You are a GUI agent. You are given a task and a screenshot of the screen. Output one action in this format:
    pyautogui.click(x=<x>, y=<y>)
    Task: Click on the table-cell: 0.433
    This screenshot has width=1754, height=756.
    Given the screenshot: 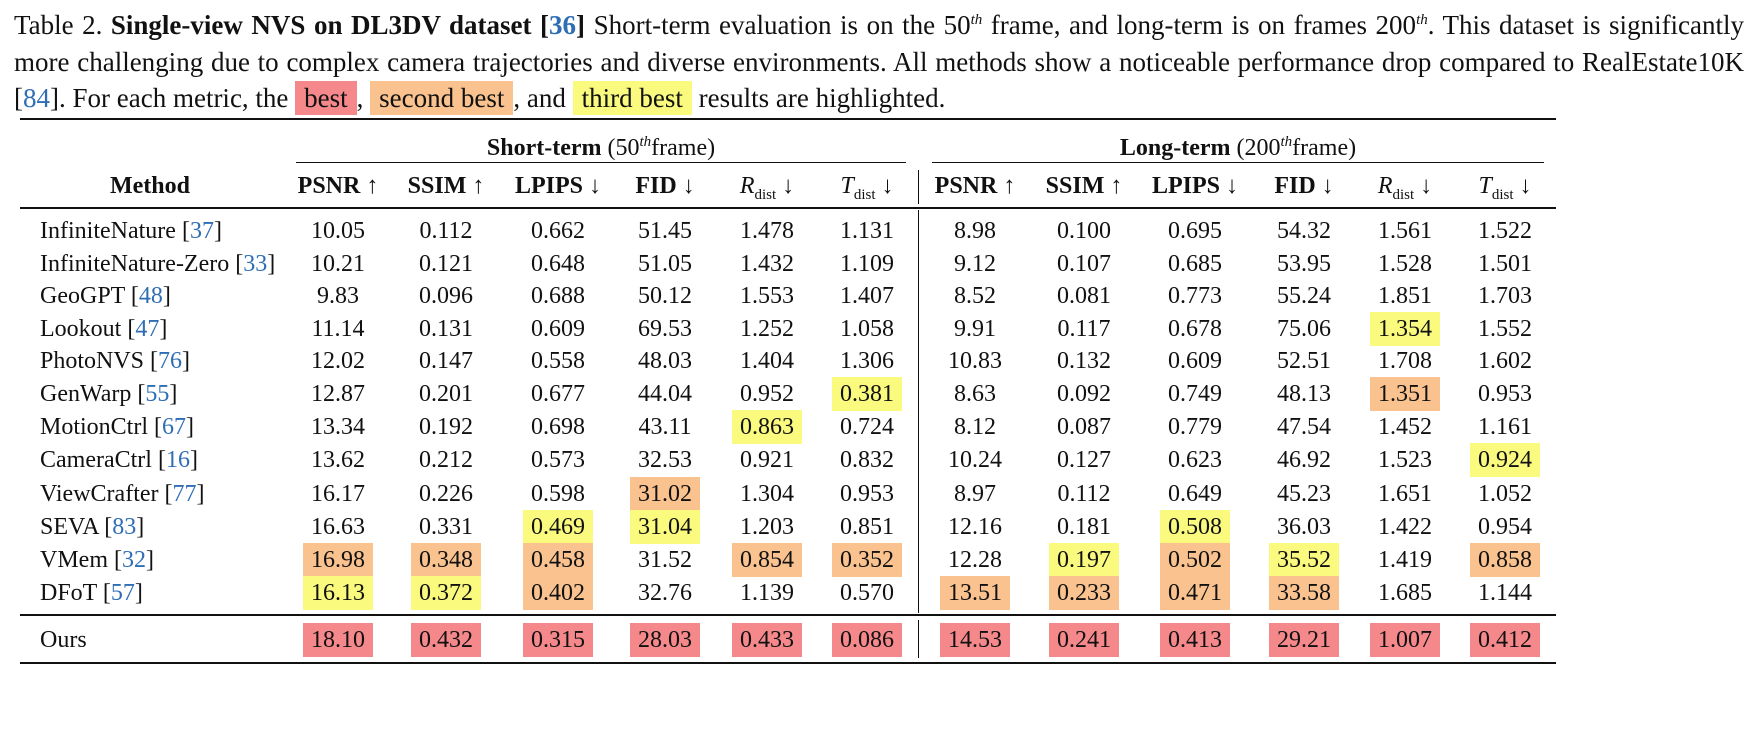 What is the action you would take?
    pyautogui.click(x=767, y=640)
    